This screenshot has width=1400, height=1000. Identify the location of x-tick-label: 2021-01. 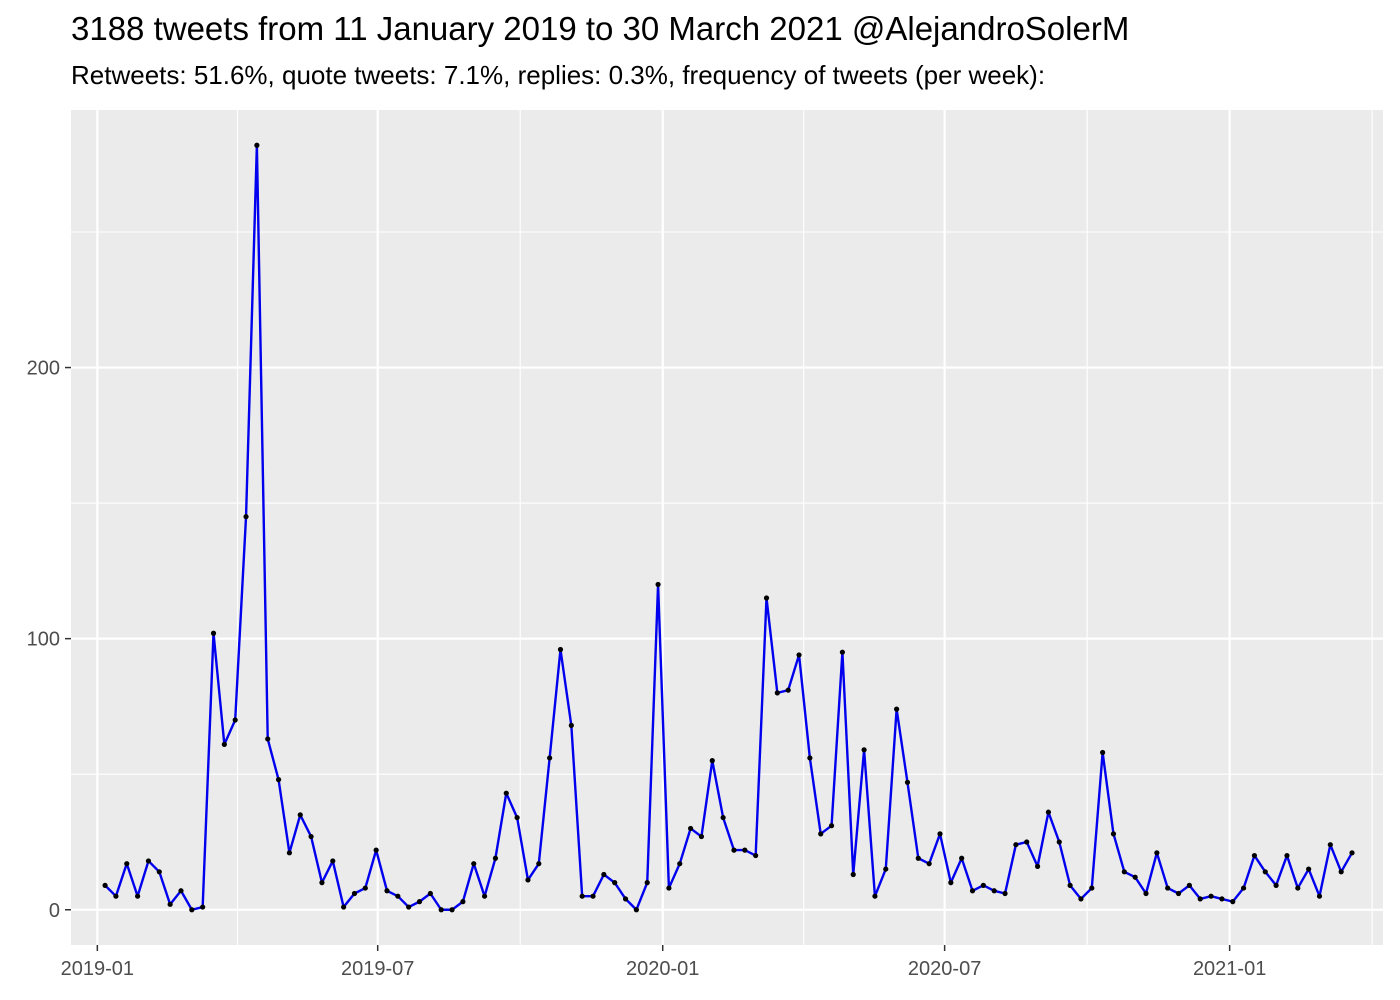
(1229, 969).